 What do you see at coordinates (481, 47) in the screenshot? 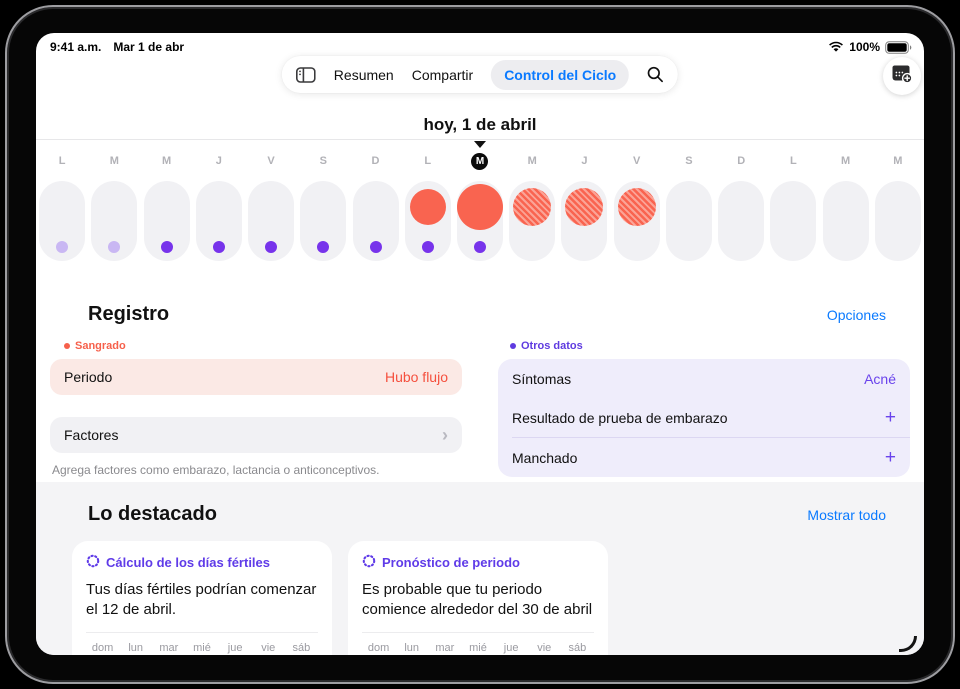
I see `status-bar: 9:41 a.m. Mar 1 de abr 100%` at bounding box center [481, 47].